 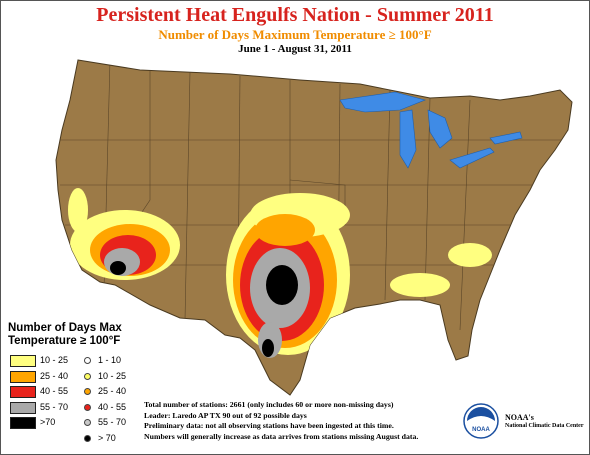 What do you see at coordinates (112, 422) in the screenshot?
I see `legend-station-label: 55 - 70` at bounding box center [112, 422].